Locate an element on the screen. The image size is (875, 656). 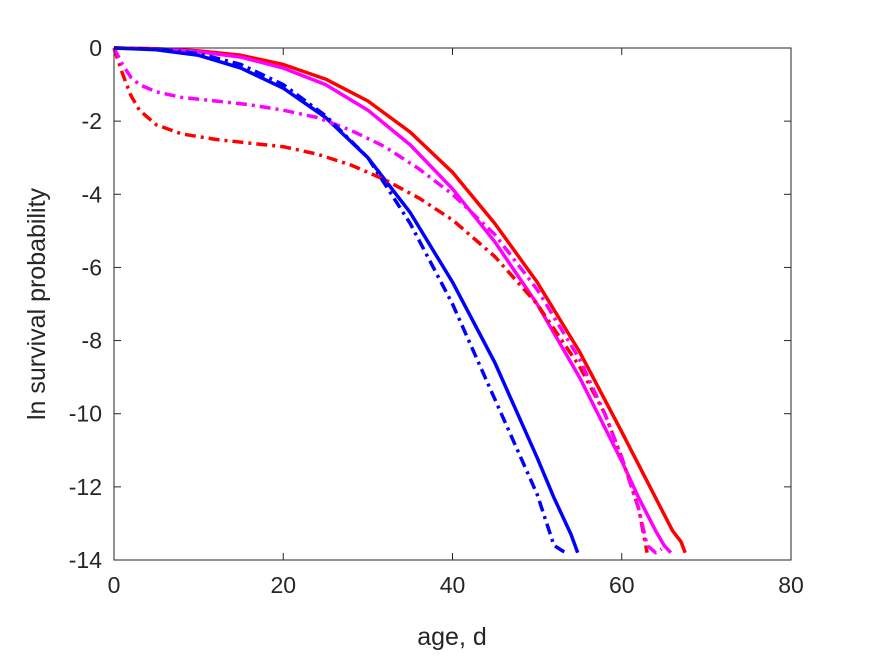
y-tick-label: -10 is located at coordinates (85, 414).